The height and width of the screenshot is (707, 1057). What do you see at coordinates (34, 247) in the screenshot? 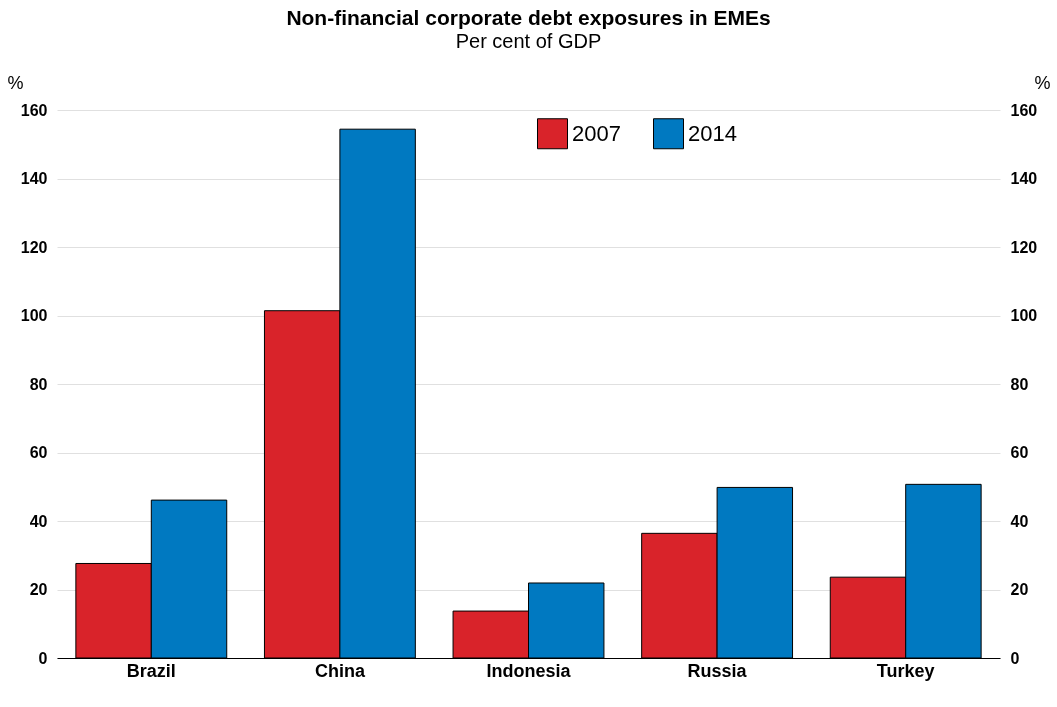
I see `y-tick-label: 120` at bounding box center [34, 247].